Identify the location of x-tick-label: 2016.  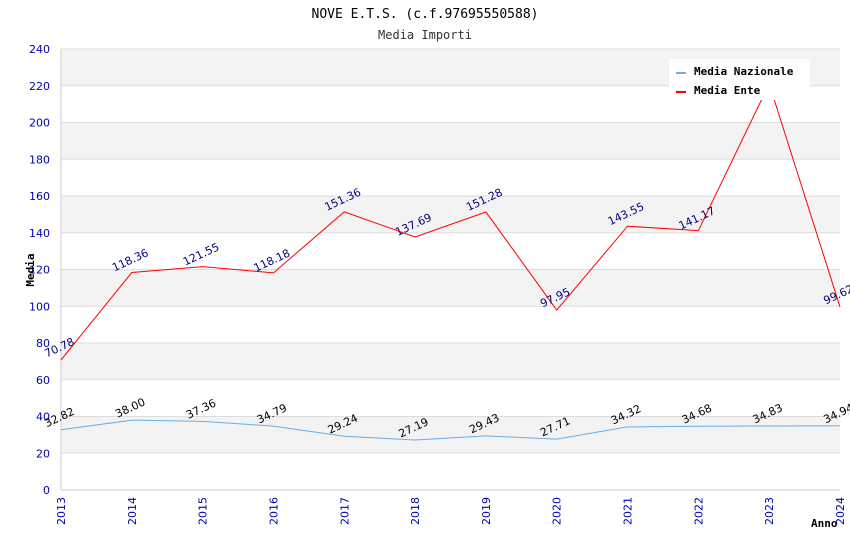
(273, 511).